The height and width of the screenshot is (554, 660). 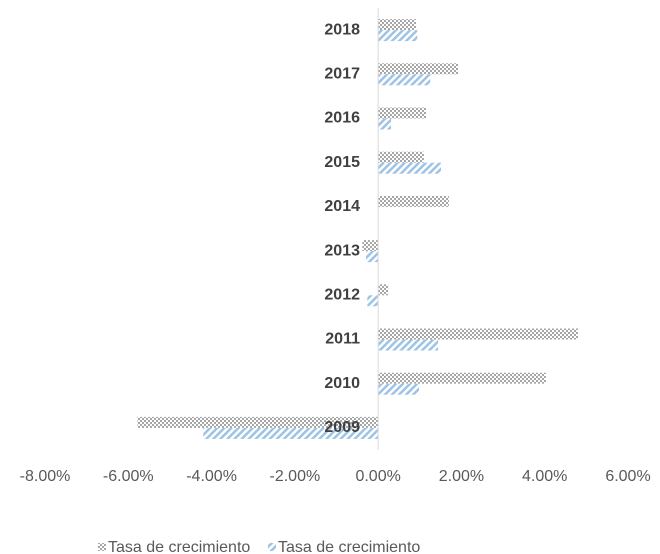 I want to click on y-tick-label: 2012, so click(x=342, y=295).